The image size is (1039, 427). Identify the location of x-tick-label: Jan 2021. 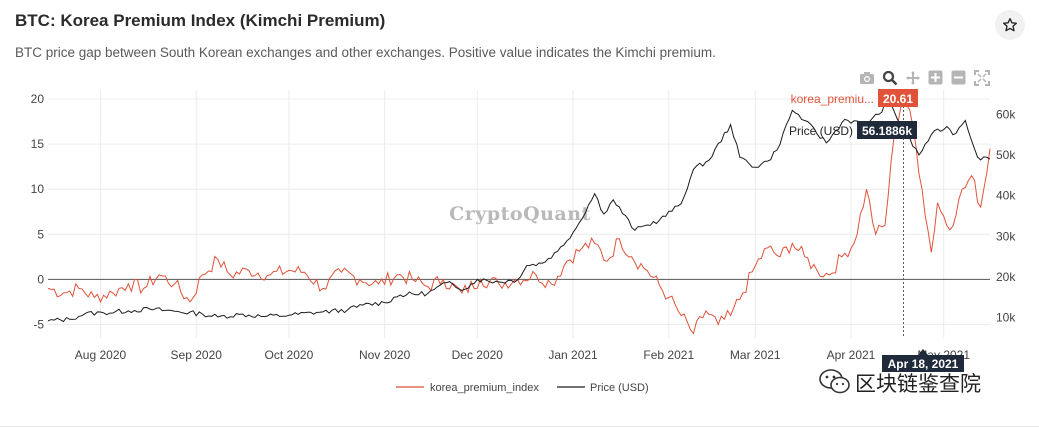
(573, 355).